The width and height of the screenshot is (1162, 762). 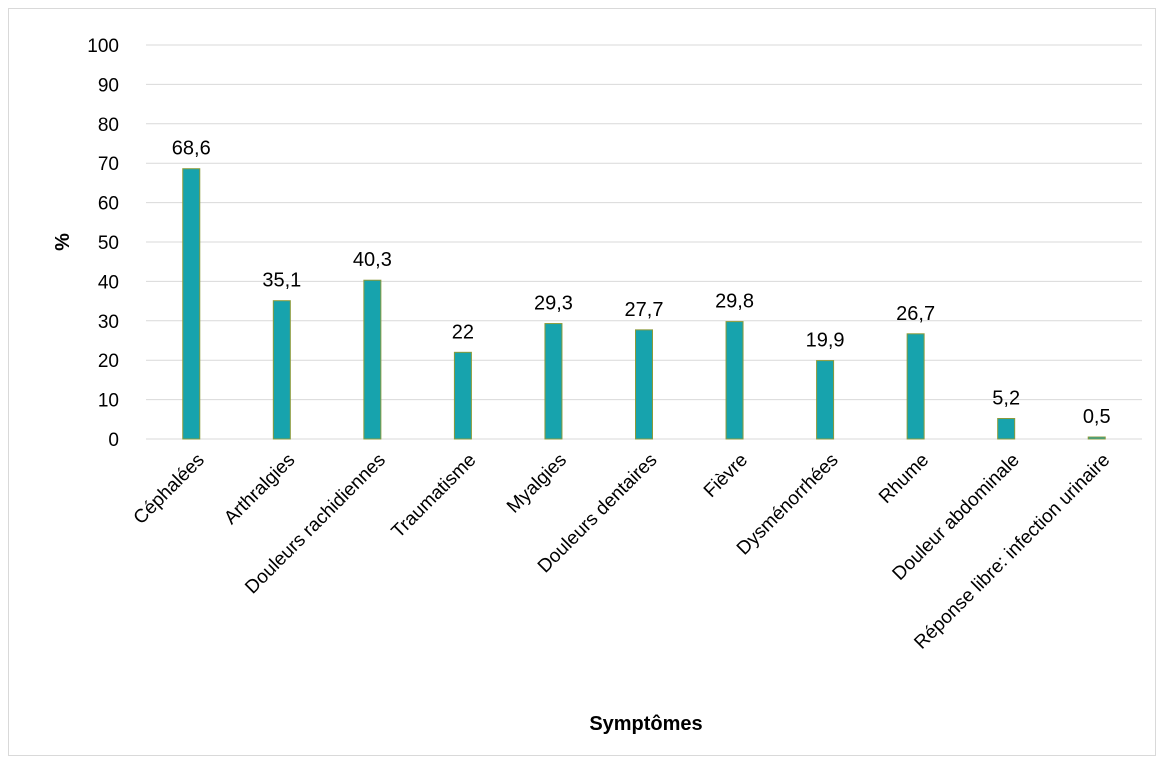 I want to click on y-tick-label: 60, so click(x=108, y=204).